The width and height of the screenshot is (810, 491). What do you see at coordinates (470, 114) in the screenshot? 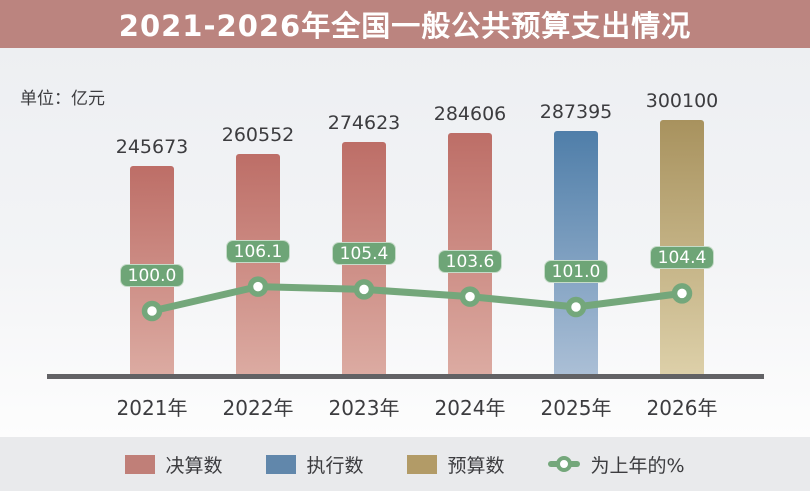
I see `bar-value-label: 284606` at bounding box center [470, 114].